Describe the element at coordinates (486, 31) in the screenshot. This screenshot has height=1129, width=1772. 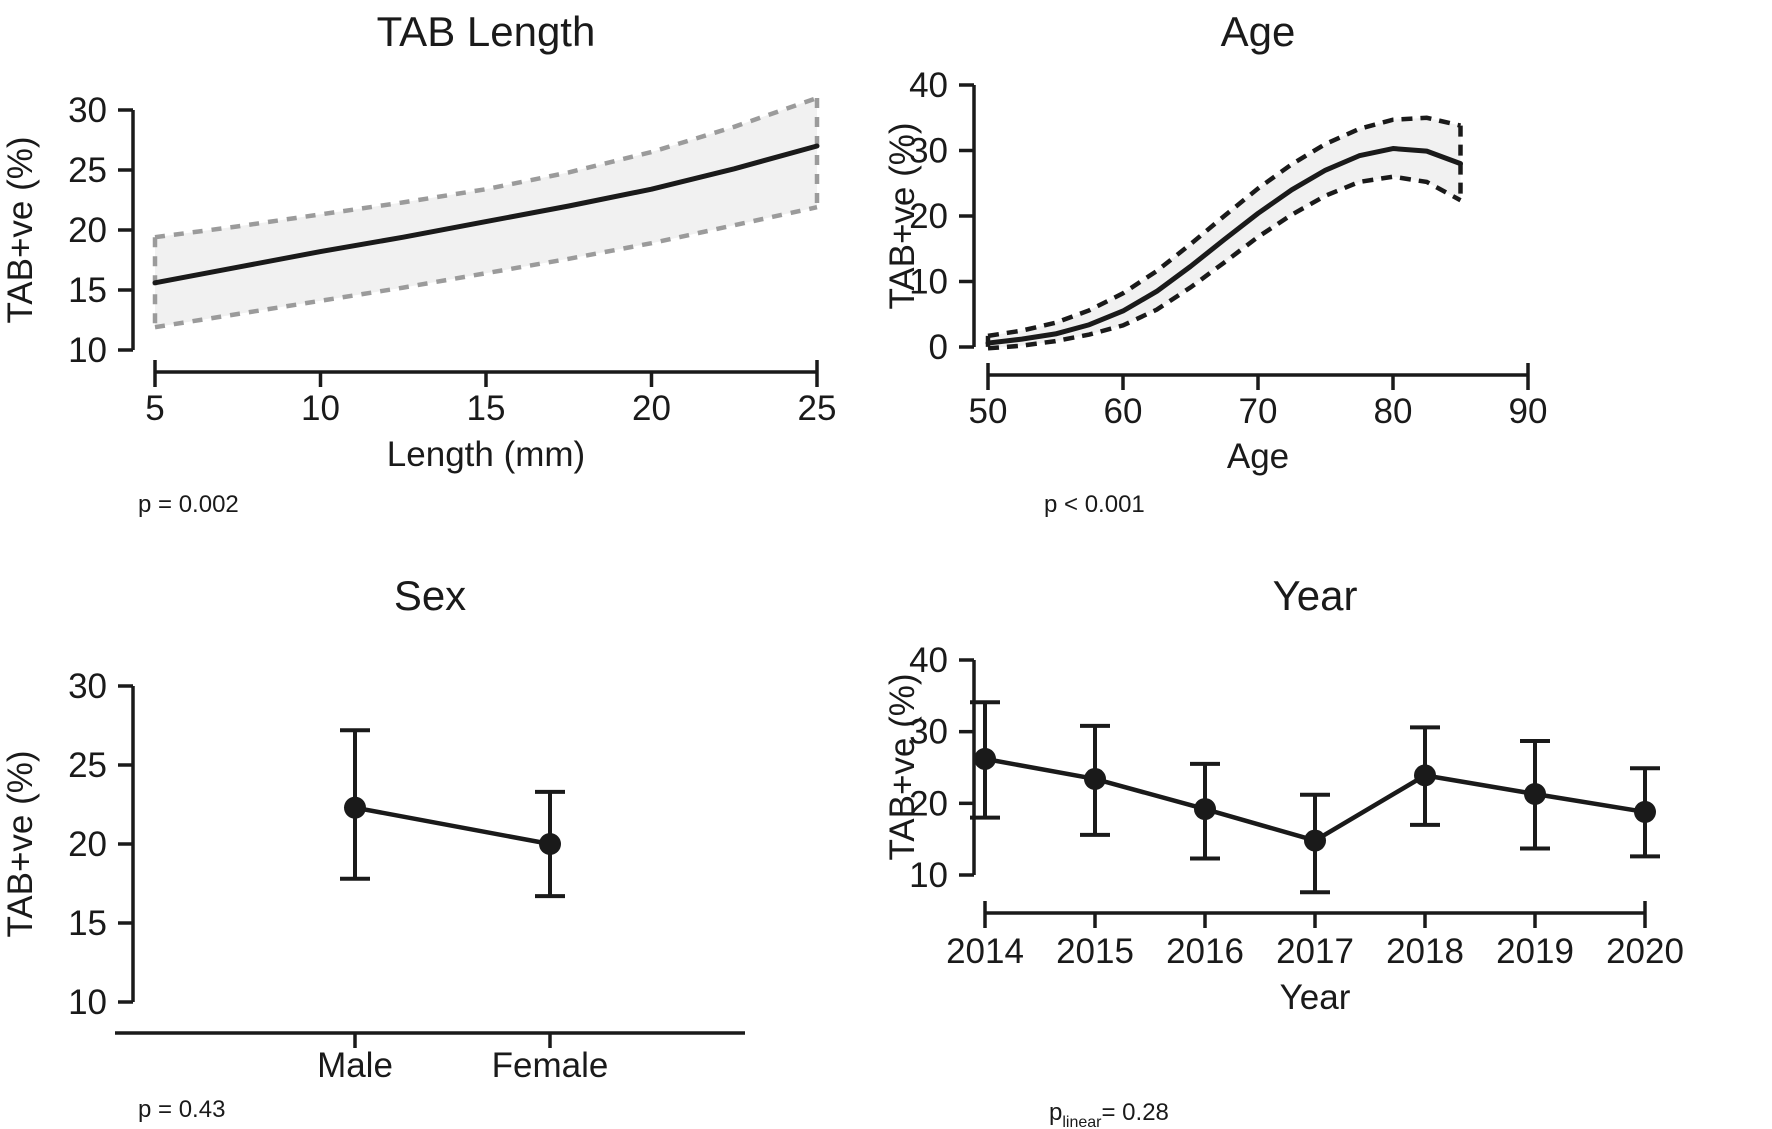
I see `chart-title: TAB Length` at that location.